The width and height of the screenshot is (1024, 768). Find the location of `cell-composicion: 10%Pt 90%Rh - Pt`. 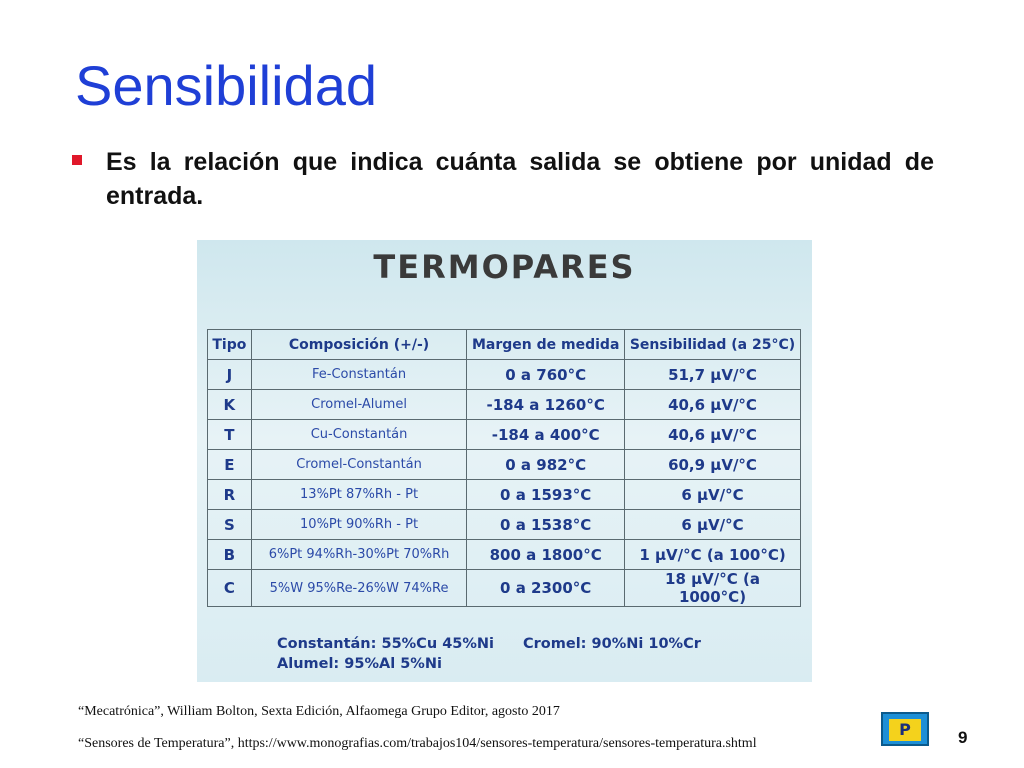

cell-composicion: 10%Pt 90%Rh - Pt is located at coordinates (359, 524).